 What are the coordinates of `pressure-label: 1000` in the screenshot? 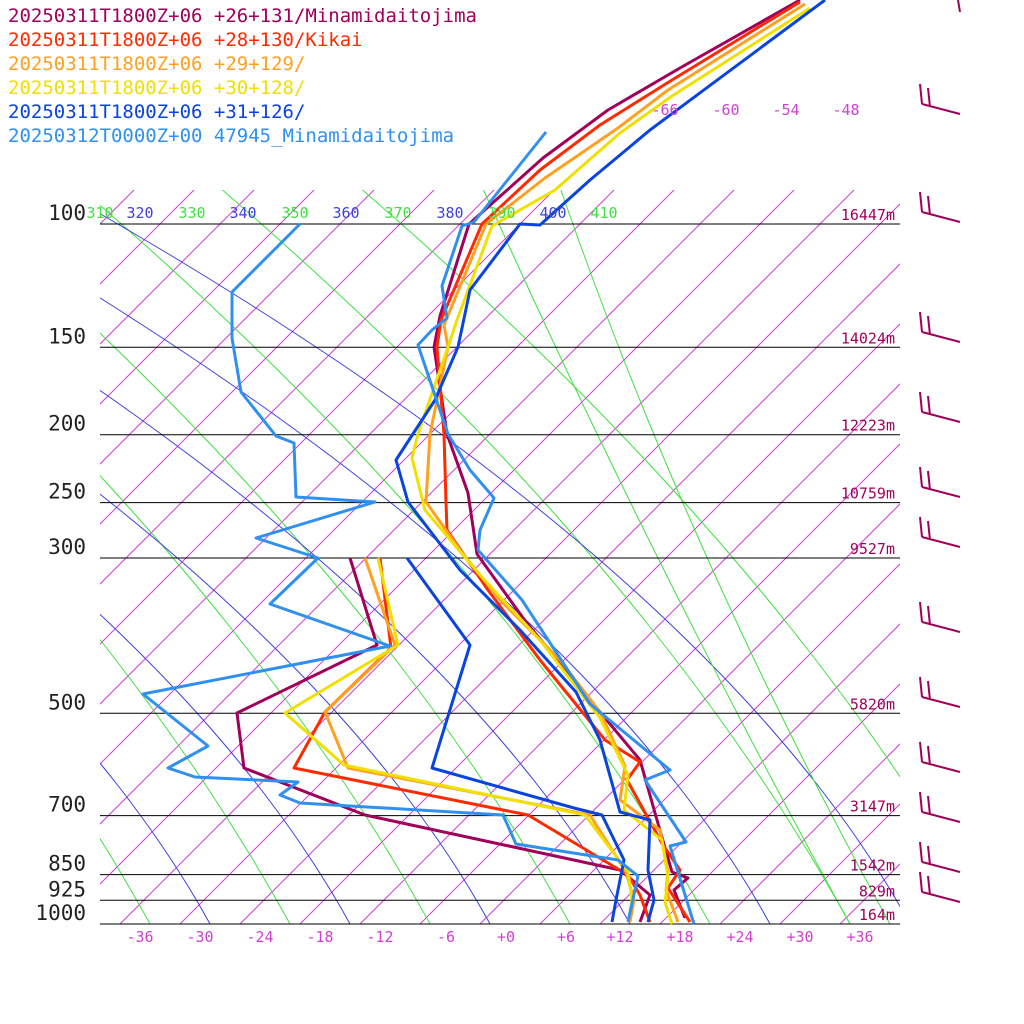 It's located at (60, 913).